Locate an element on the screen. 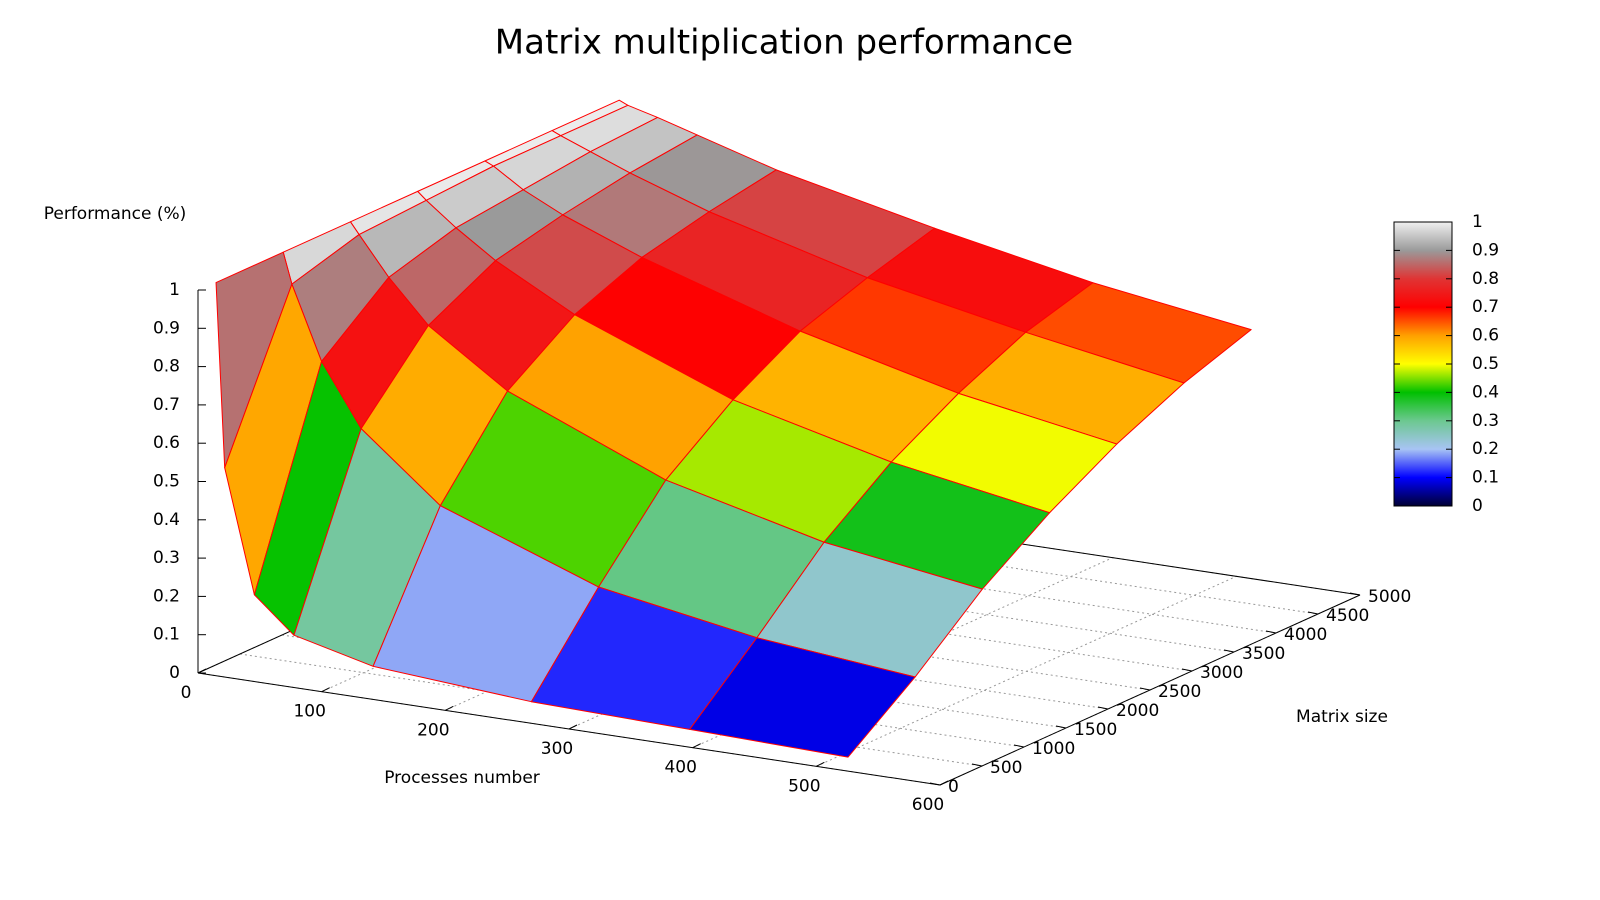 The image size is (1600, 900). colorbar-tick-label: 0.1 is located at coordinates (1485, 478).